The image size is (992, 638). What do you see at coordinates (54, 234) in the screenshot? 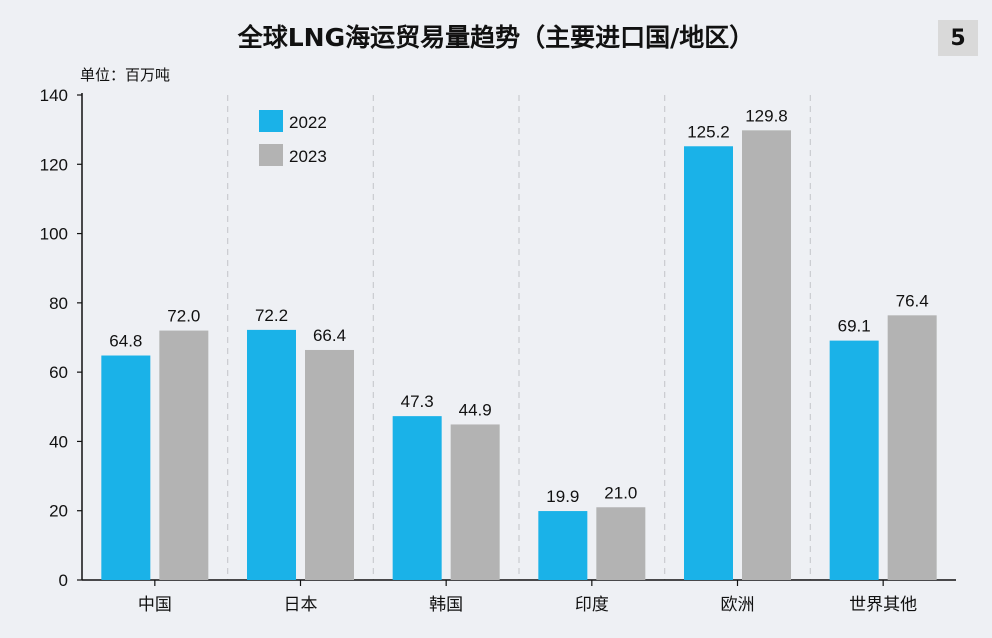
I see `y-tick-label: 100` at bounding box center [54, 234].